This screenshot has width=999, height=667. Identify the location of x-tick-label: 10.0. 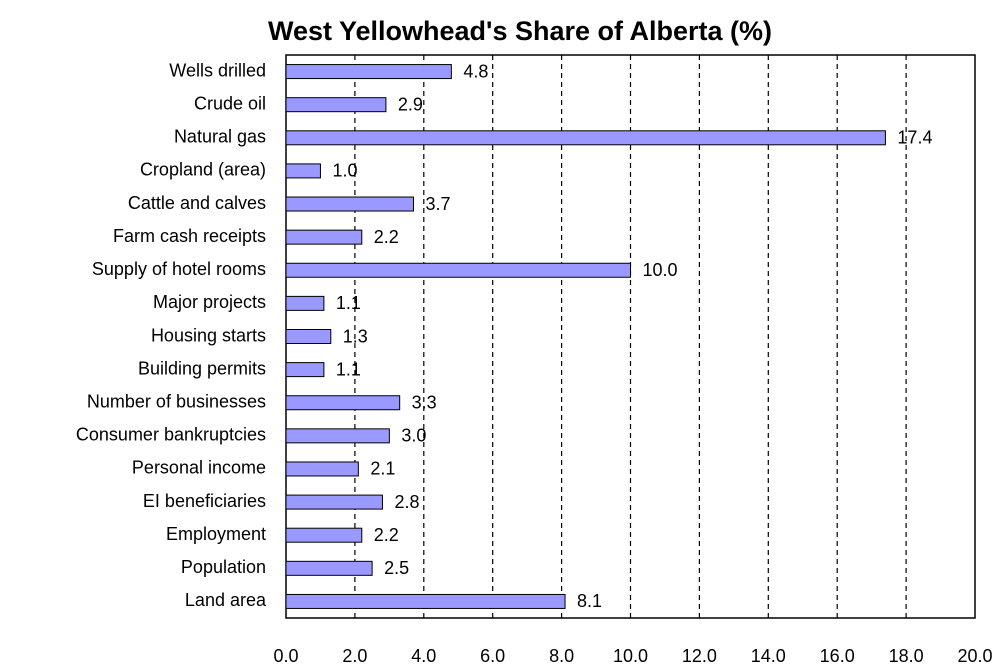
(630, 656).